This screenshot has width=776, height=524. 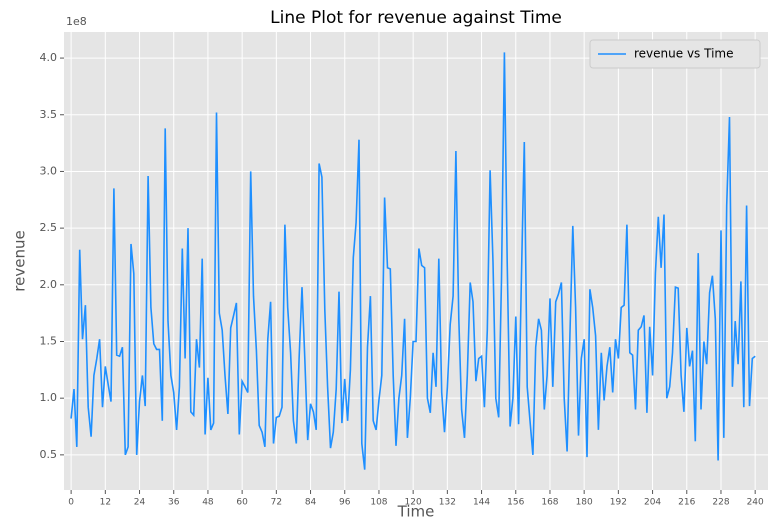 What do you see at coordinates (140, 503) in the screenshot?
I see `x-tick-label: 24` at bounding box center [140, 503].